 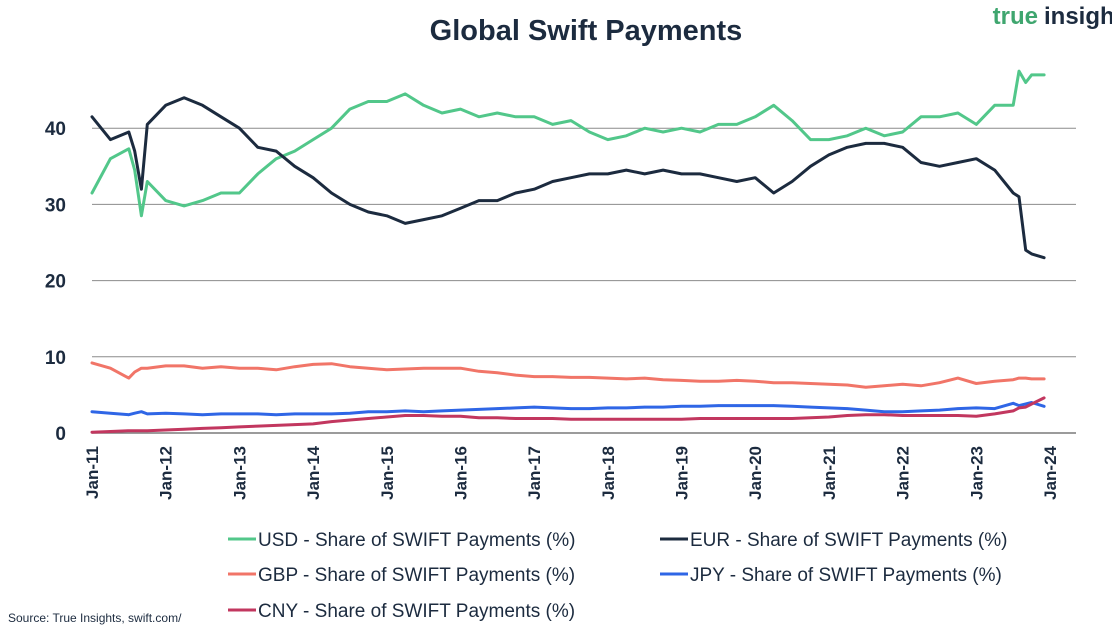 What do you see at coordinates (55, 282) in the screenshot?
I see `y-axis-tick-labels: 0 10 20 30 40` at bounding box center [55, 282].